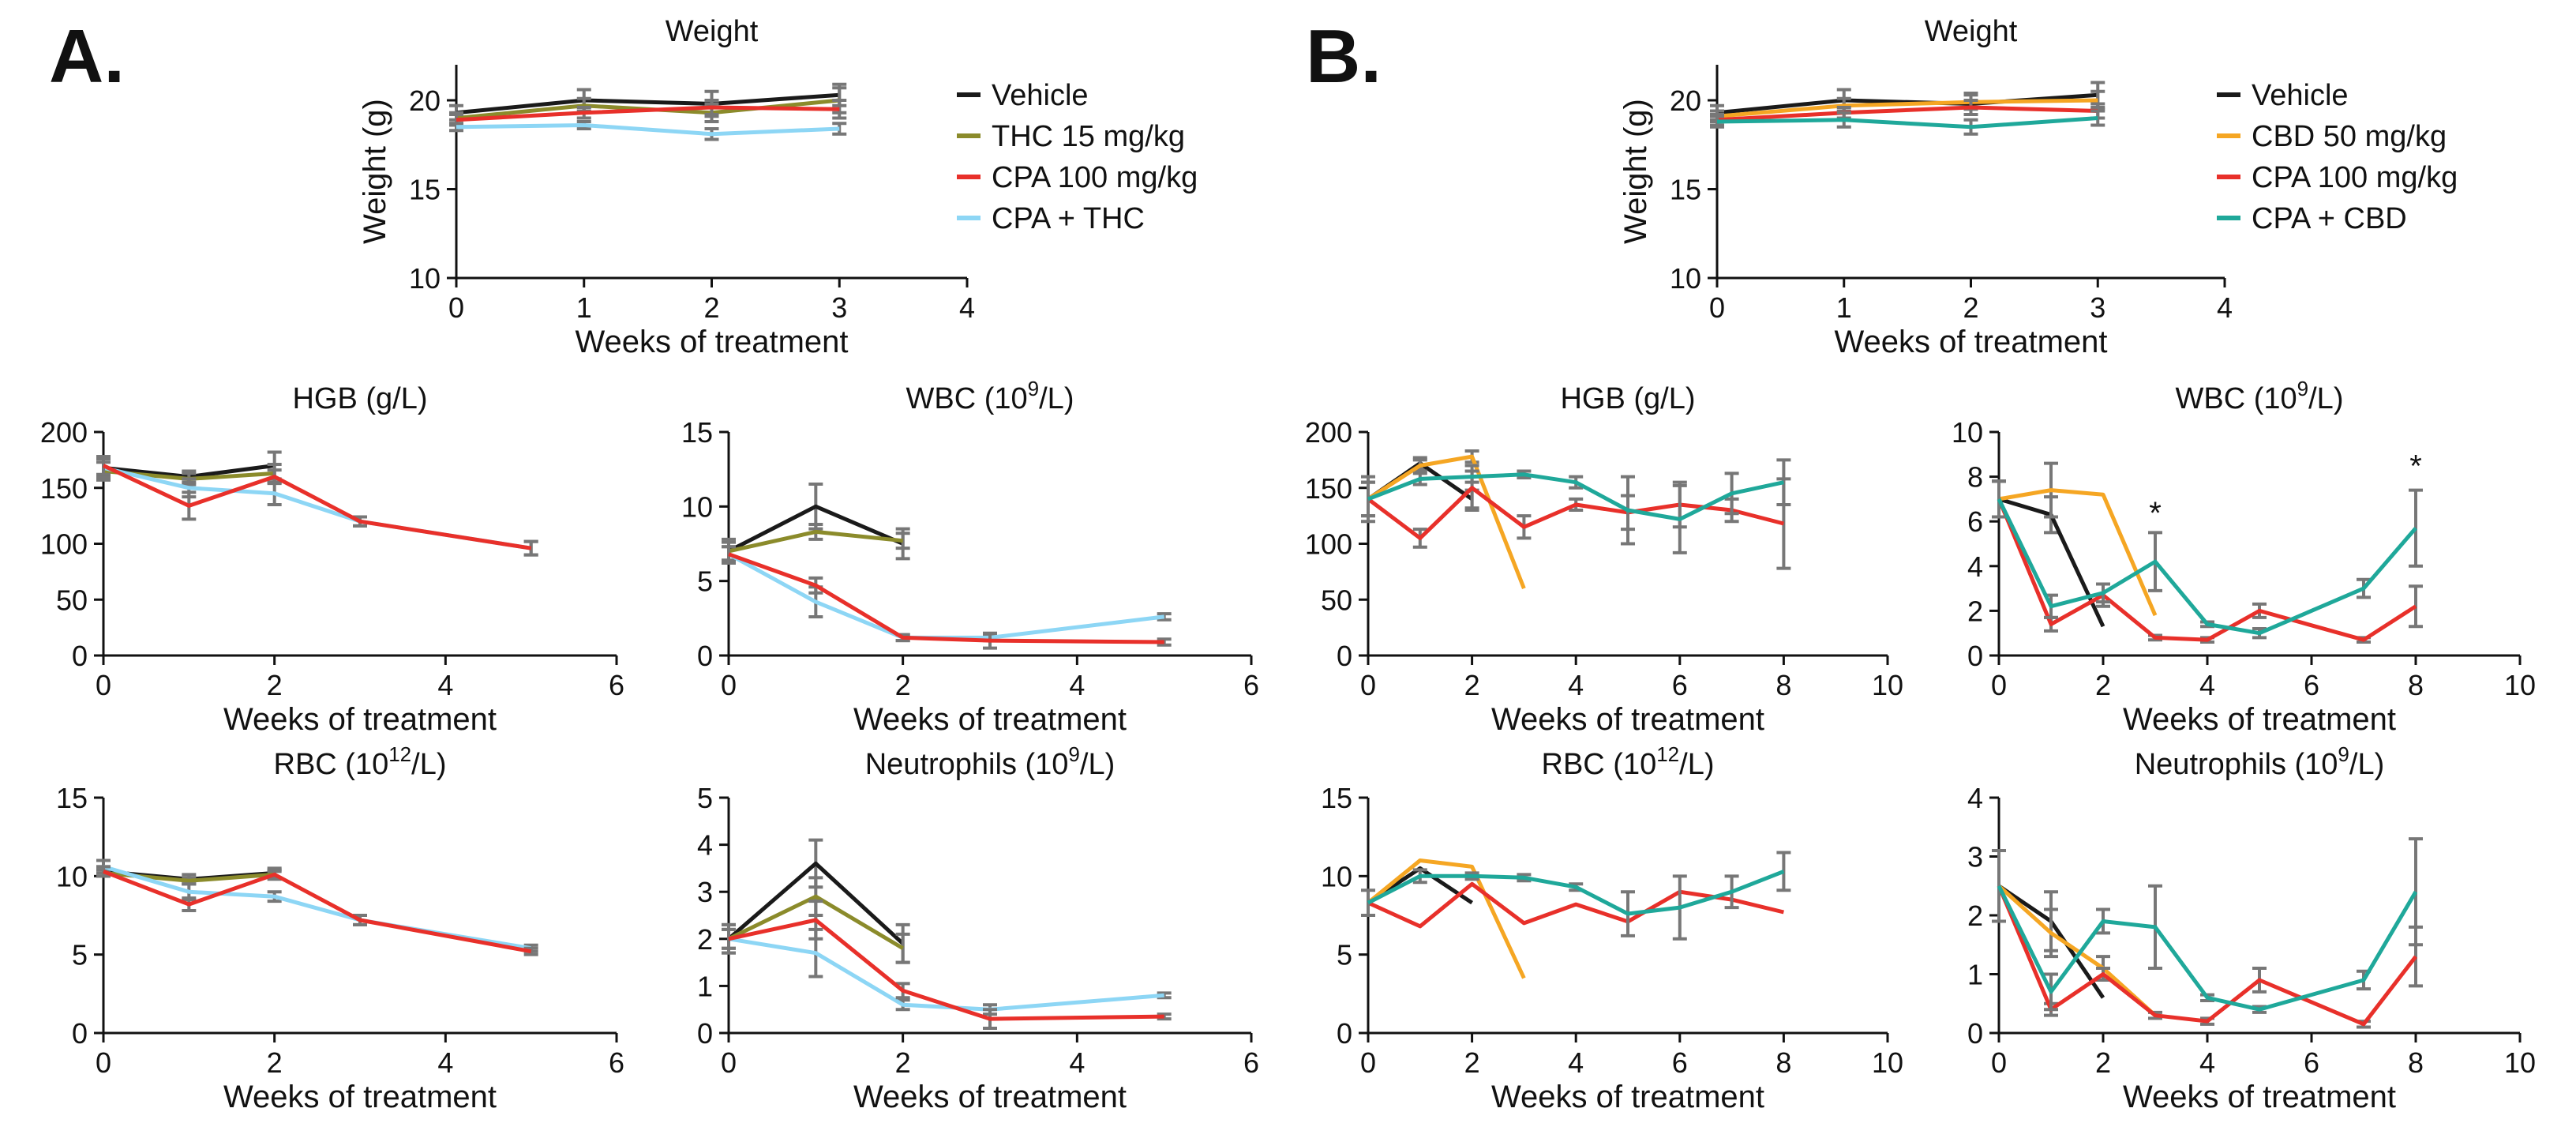 The height and width of the screenshot is (1142, 2576). Describe the element at coordinates (1975, 477) in the screenshot. I see `y-tick-label: 8` at that location.